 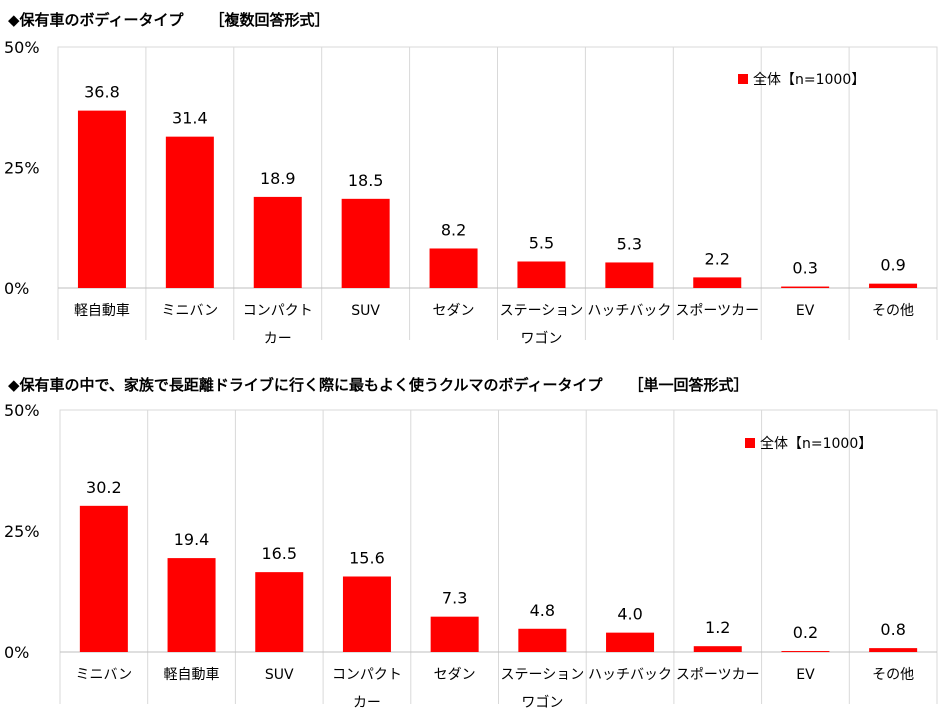 I want to click on chart-1-category-label: カー, so click(x=278, y=339).